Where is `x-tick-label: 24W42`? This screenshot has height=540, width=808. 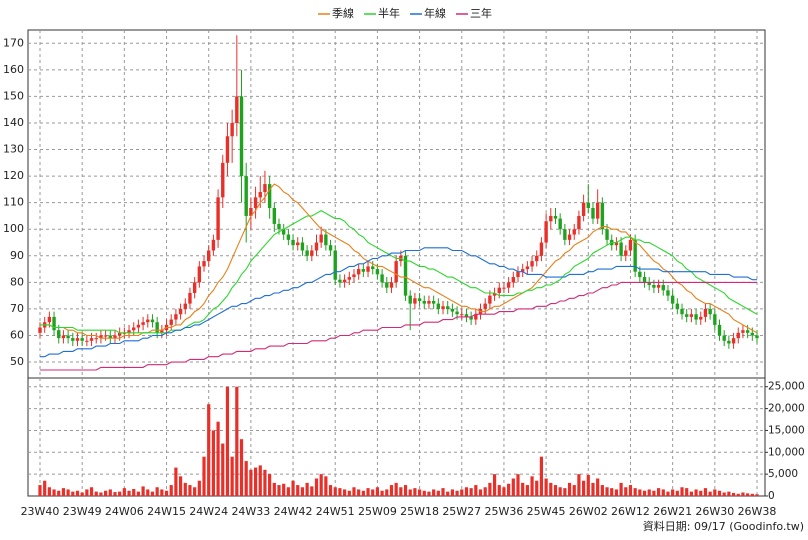 x-tick-label: 24W42 is located at coordinates (293, 511).